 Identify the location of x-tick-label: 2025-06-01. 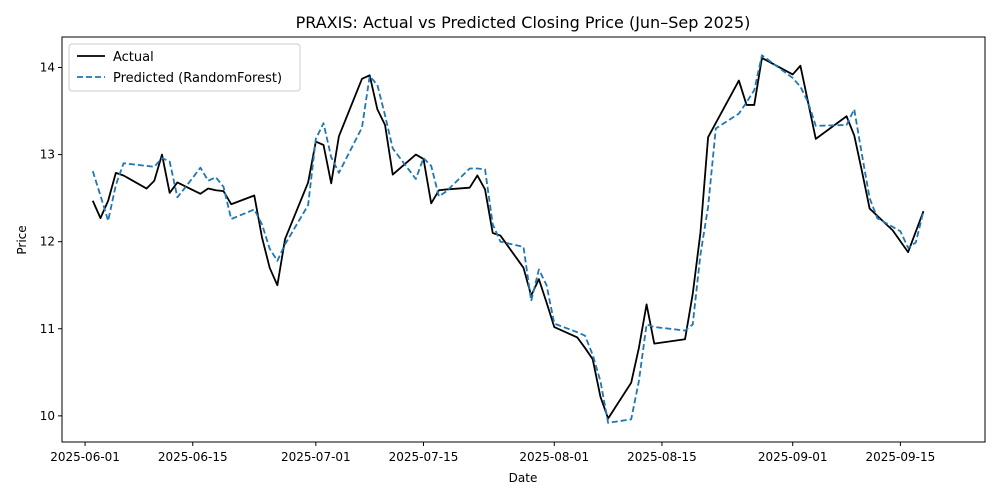
(85, 457).